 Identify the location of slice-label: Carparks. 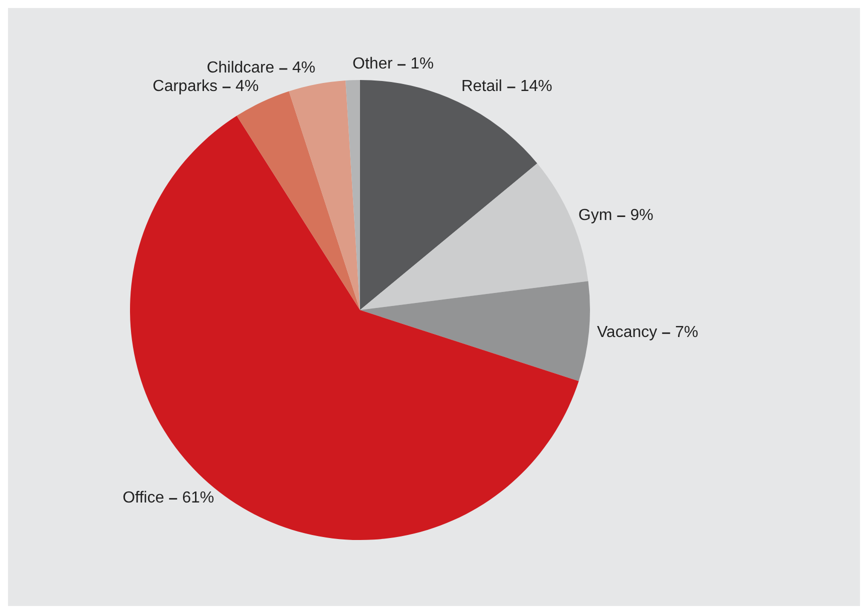
(185, 87).